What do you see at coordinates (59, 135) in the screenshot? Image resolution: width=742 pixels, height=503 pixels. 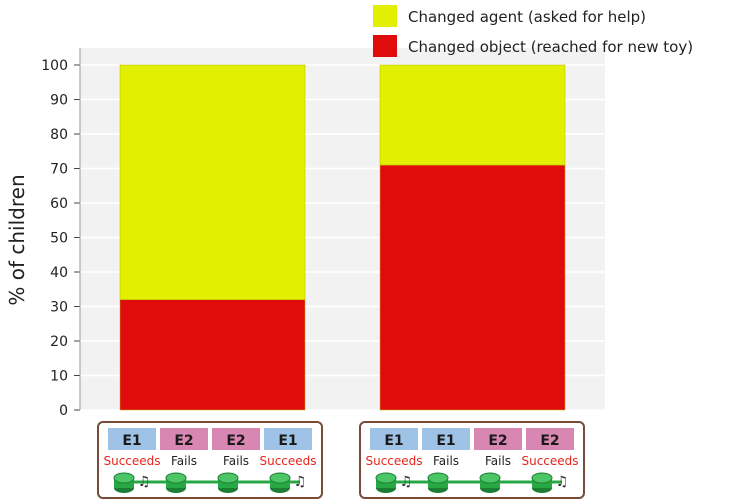 I see `y-tick-label: 80` at bounding box center [59, 135].